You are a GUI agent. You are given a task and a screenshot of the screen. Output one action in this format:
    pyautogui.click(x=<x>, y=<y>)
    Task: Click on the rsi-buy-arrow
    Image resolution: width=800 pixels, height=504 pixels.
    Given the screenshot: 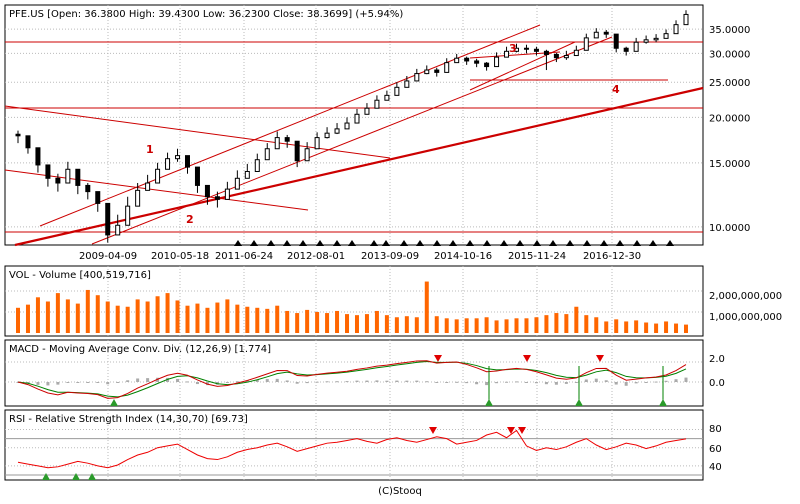 What is the action you would take?
    pyautogui.click(x=92, y=476)
    